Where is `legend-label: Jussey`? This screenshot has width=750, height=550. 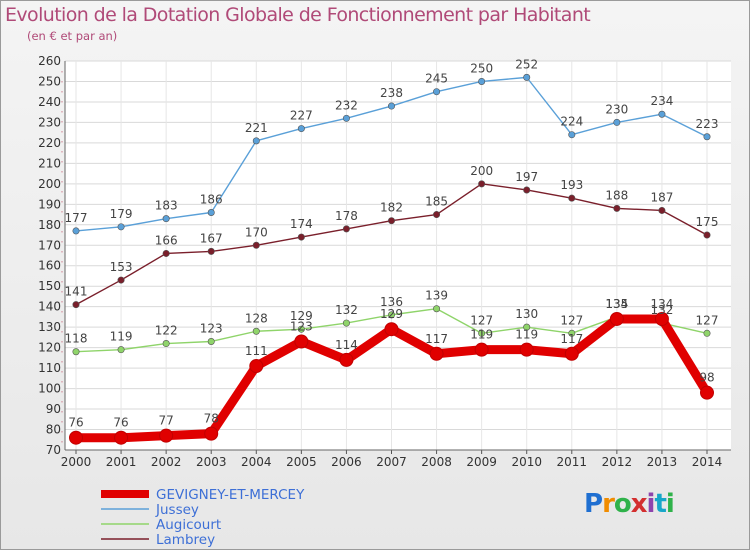
legend-label: Jussey is located at coordinates (177, 510).